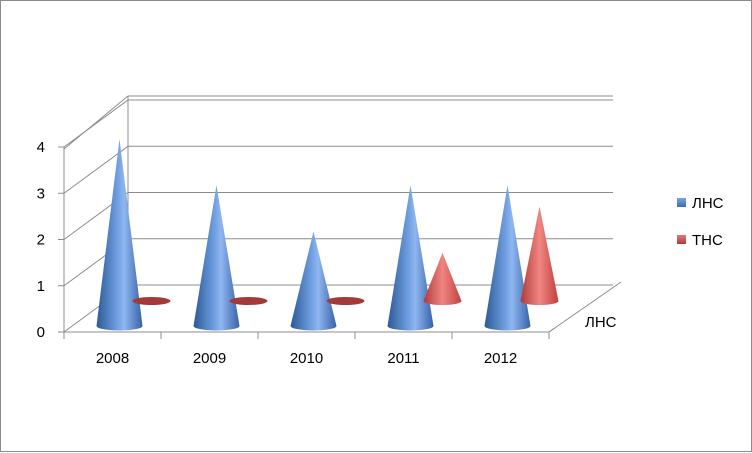  What do you see at coordinates (209, 358) in the screenshot?
I see `x-tick-label: 2009` at bounding box center [209, 358].